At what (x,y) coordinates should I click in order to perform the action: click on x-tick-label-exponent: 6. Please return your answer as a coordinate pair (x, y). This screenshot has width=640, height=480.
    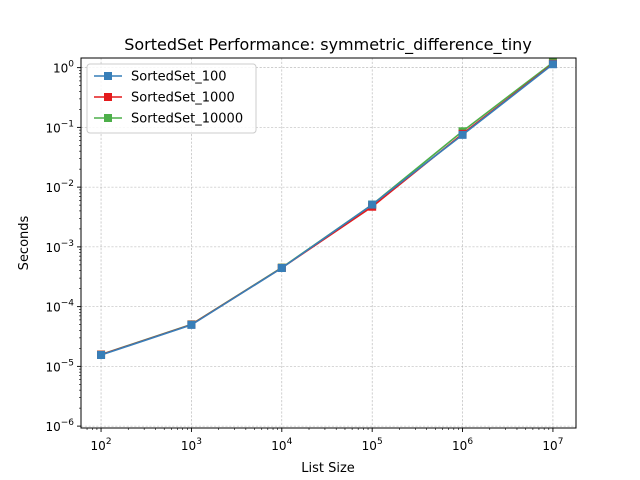
    Looking at the image, I should click on (470, 442).